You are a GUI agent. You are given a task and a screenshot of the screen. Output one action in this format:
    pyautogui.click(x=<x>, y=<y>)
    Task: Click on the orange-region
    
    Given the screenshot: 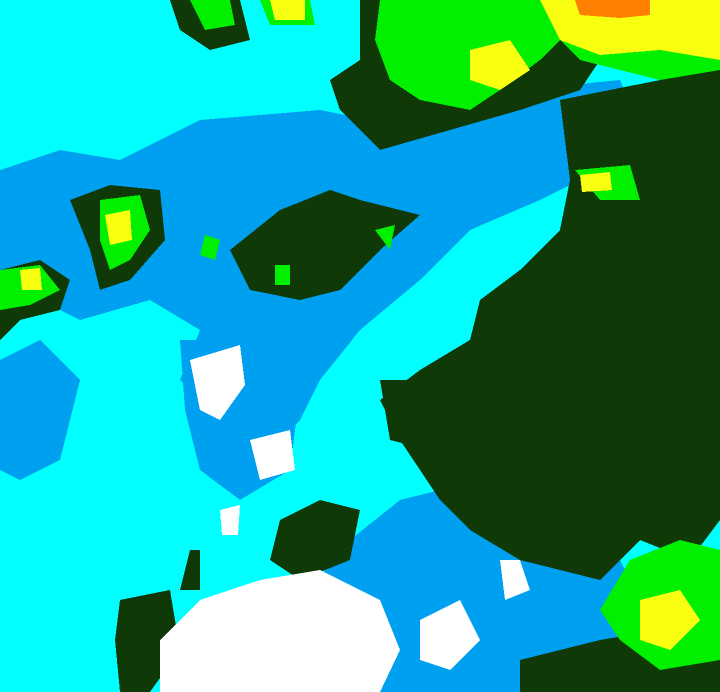 What is the action you would take?
    pyautogui.click(x=612, y=9)
    